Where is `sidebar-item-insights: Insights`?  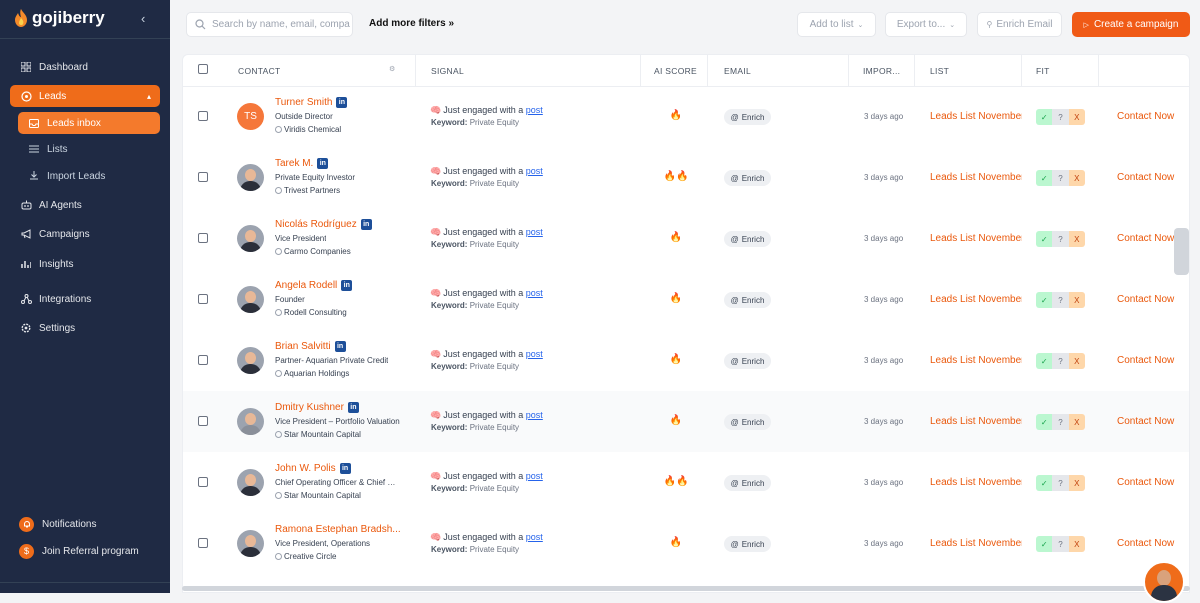
sidebar-item-insights: Insights is located at coordinates (85, 264).